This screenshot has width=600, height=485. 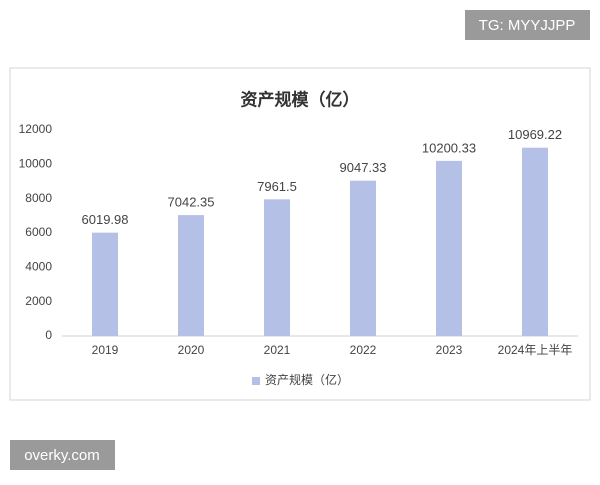 I want to click on watermark: overky.com, so click(x=62, y=455).